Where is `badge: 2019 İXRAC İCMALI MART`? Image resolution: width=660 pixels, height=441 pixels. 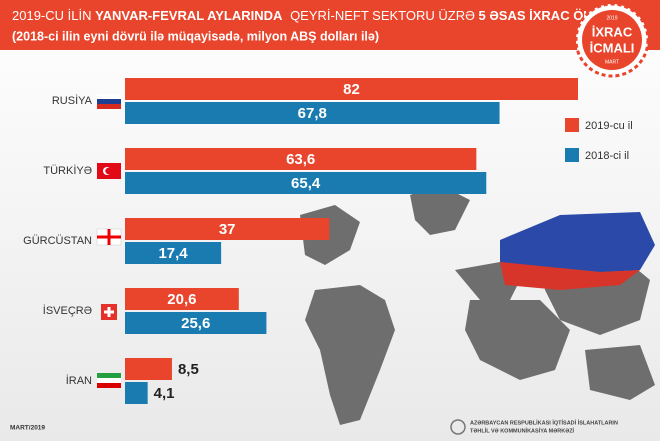
badge: 2019 İXRAC İCMALI MART is located at coordinates (612, 40).